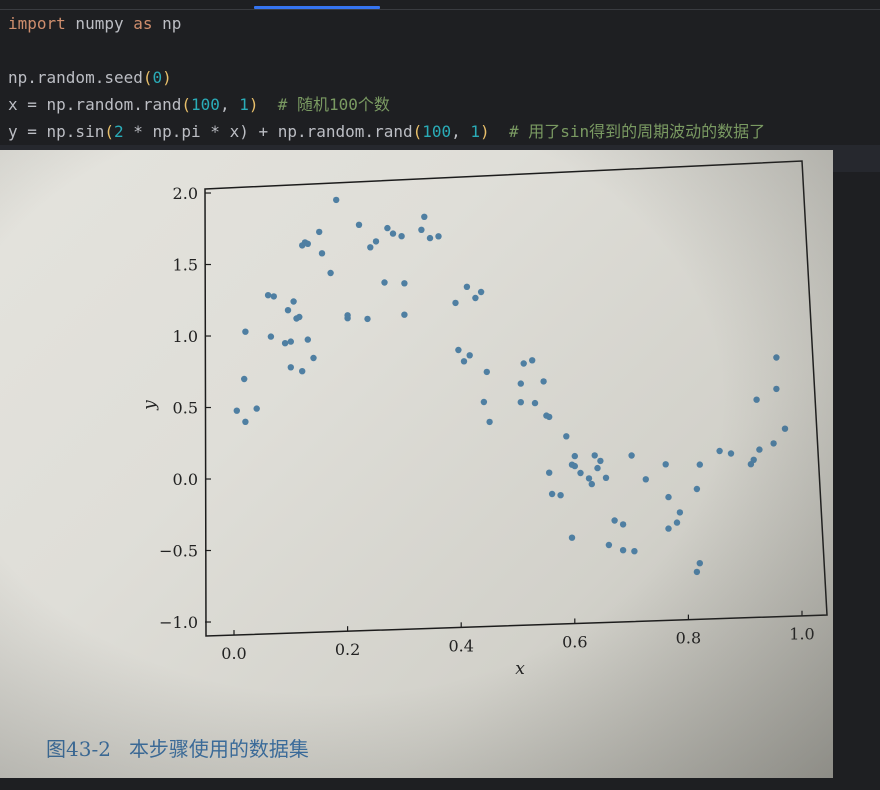 The height and width of the screenshot is (790, 880). What do you see at coordinates (324, 104) in the screenshot?
I see `code-token: # 随机100个数` at bounding box center [324, 104].